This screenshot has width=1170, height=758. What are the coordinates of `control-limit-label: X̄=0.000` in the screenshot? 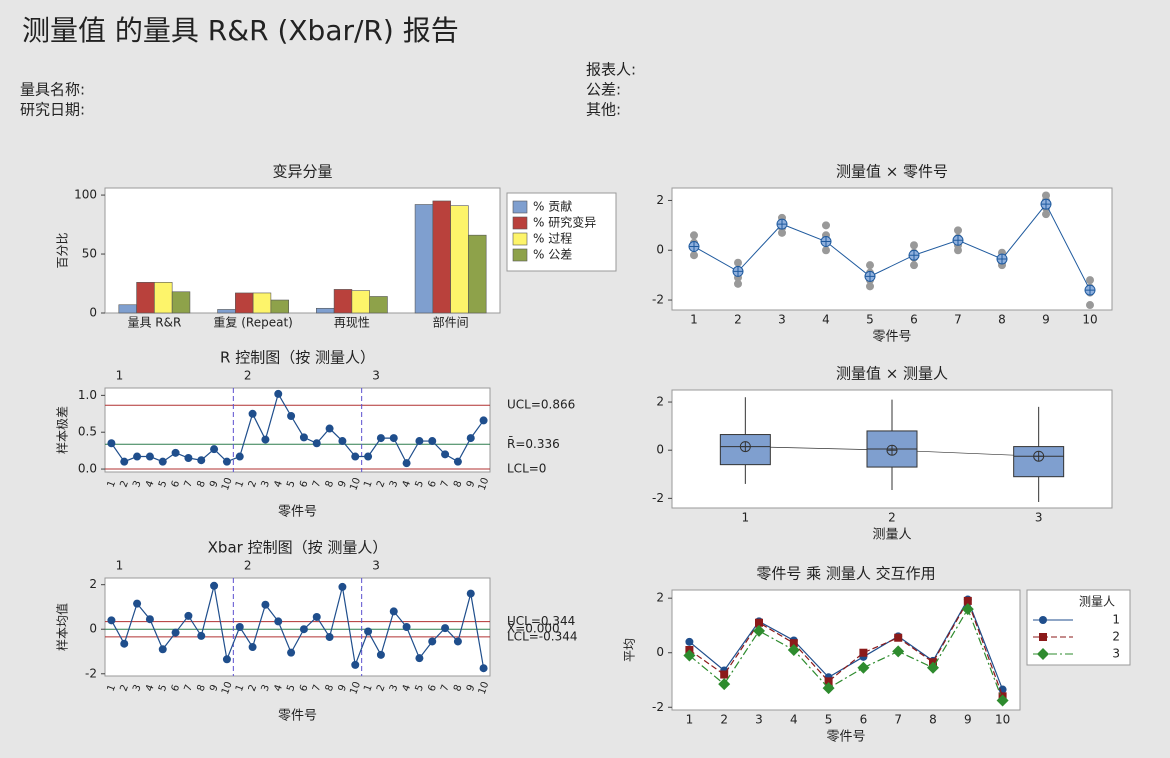 It's located at (533, 629).